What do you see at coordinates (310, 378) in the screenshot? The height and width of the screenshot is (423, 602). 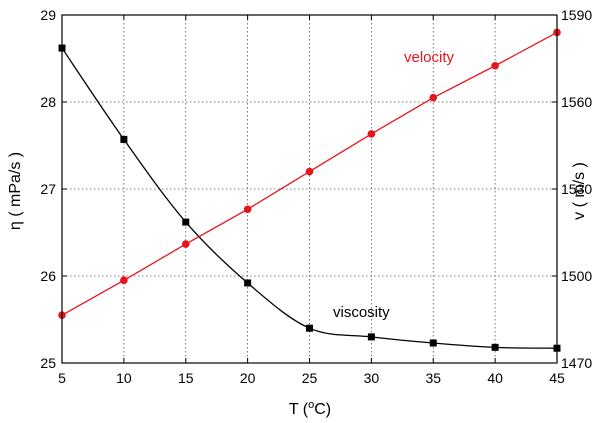 I see `x-tick-label: 25` at bounding box center [310, 378].